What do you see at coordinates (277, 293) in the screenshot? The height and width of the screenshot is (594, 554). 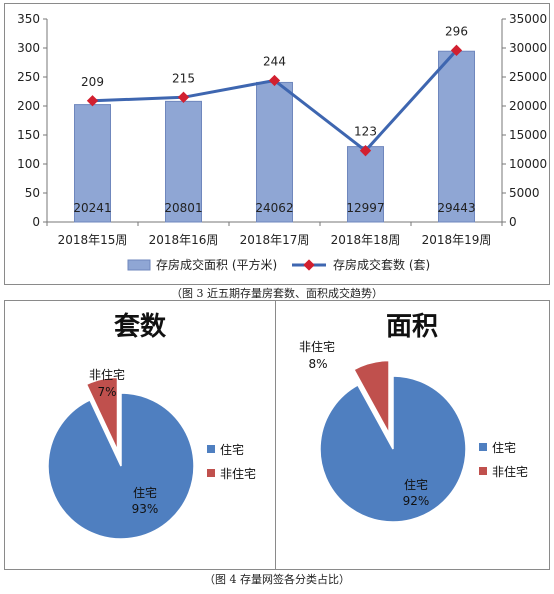 I see `figure-3-caption: （图 3 近五期存量房套数、面积成交趋势）` at bounding box center [277, 293].